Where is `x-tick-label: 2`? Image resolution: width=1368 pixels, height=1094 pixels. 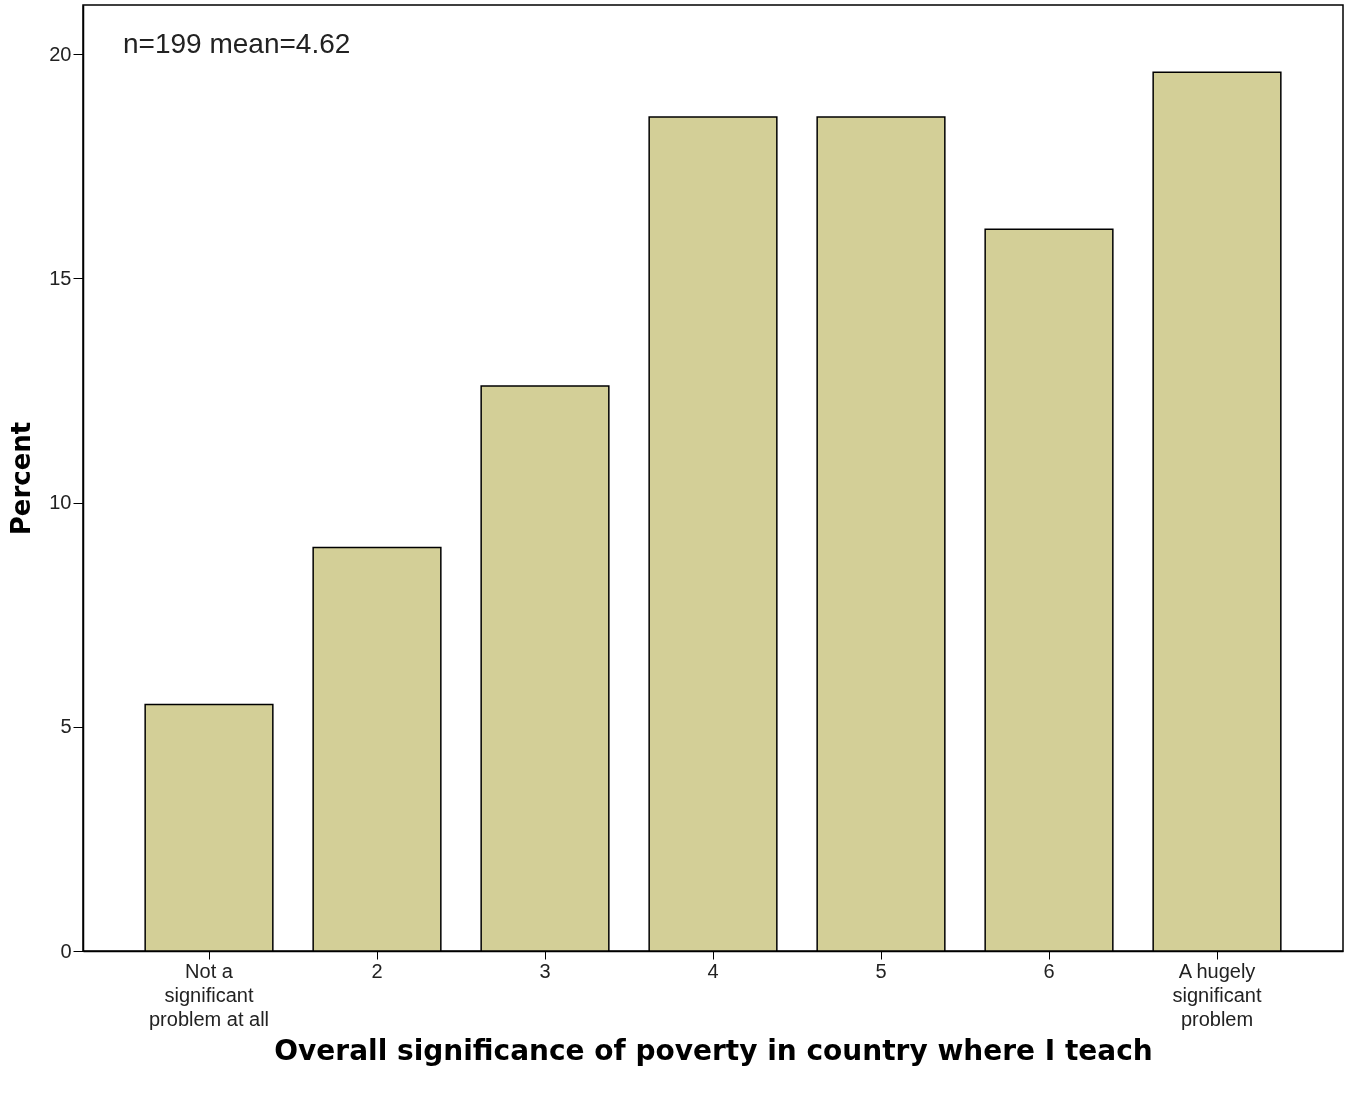 x-tick-label: 2 is located at coordinates (377, 970).